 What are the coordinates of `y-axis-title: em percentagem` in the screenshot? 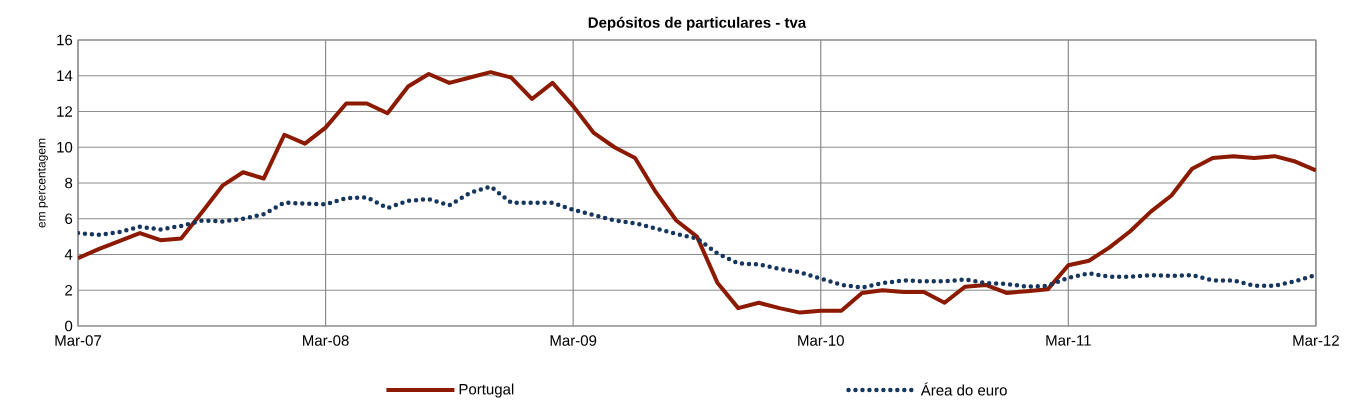 It's located at (42, 183).